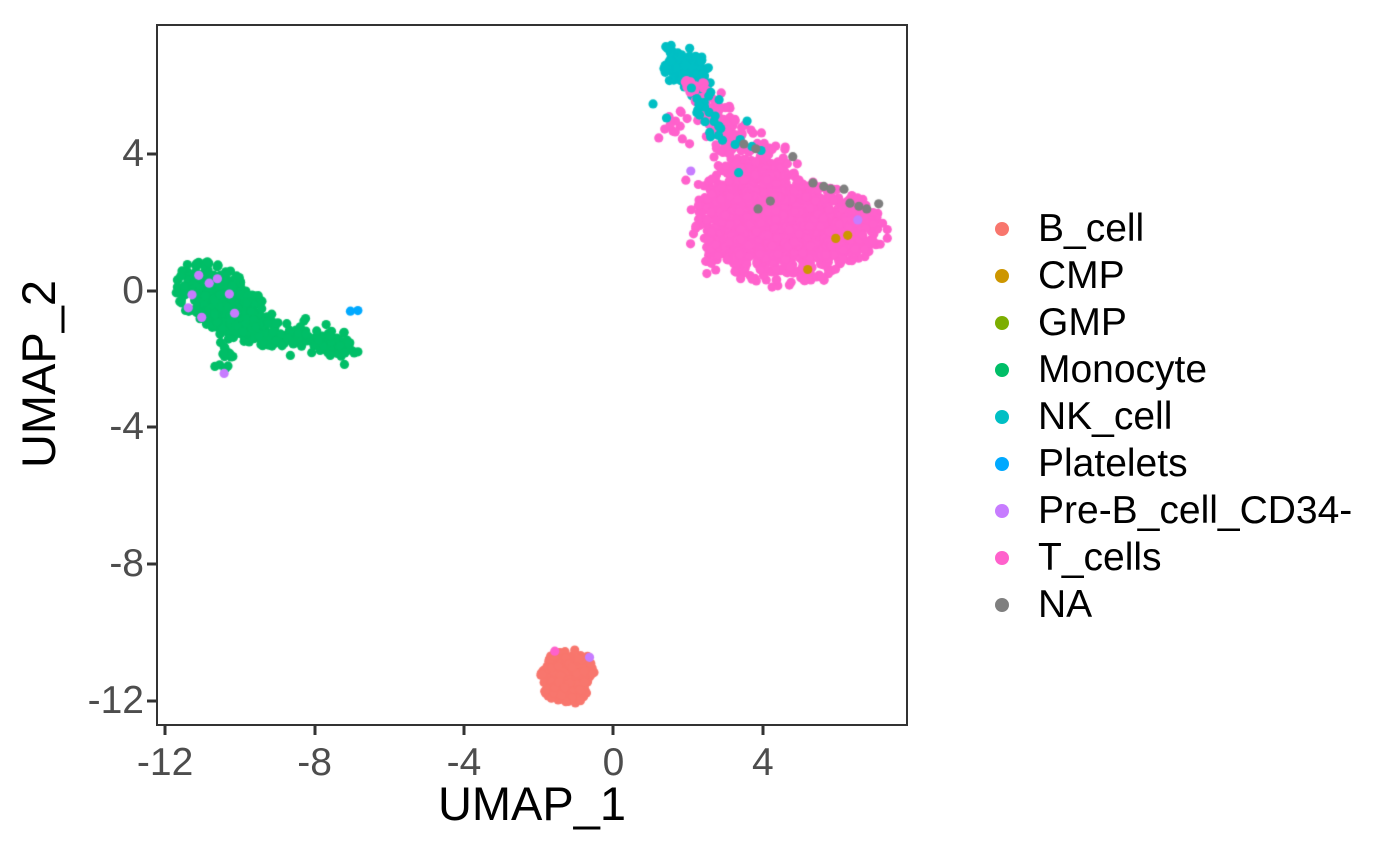 This screenshot has height=865, width=1400. Describe the element at coordinates (165, 762) in the screenshot. I see `x-tick-label: -12` at that location.